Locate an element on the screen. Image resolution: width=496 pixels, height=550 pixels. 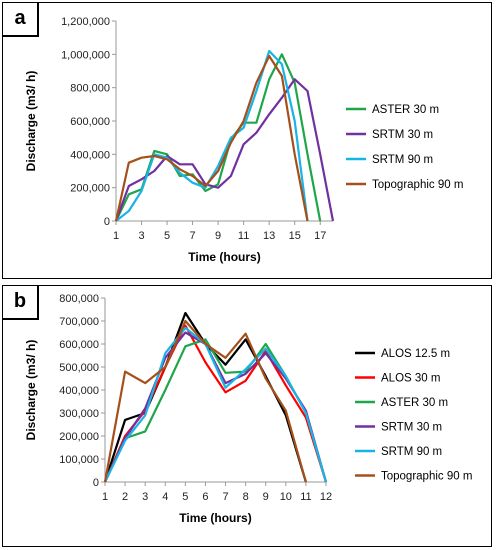
x-tick-label: 2 is located at coordinates (125, 497).